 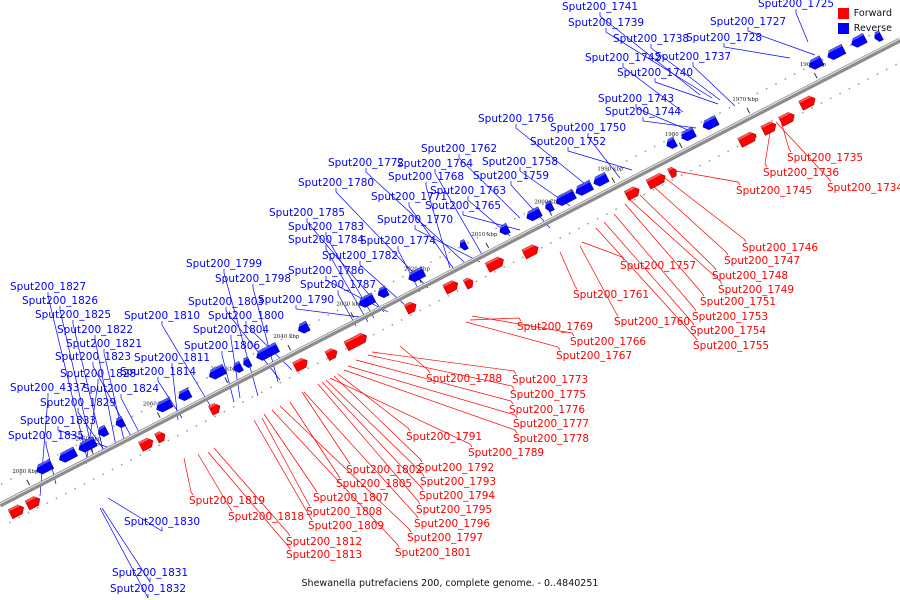 I want to click on legend-reverse: Reverse, so click(x=864, y=28).